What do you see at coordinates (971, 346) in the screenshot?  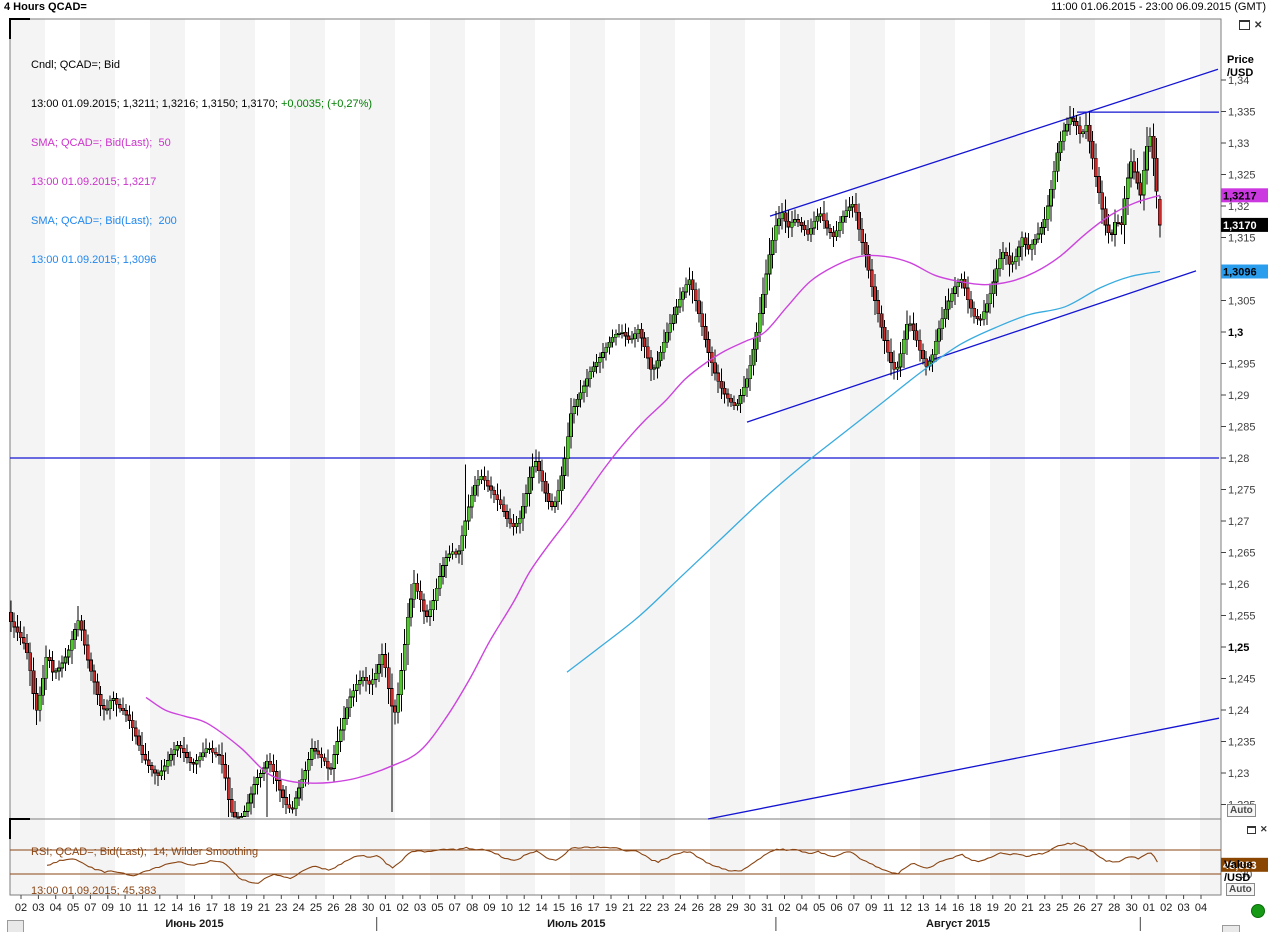 I see `trendline-channel-lower` at bounding box center [971, 346].